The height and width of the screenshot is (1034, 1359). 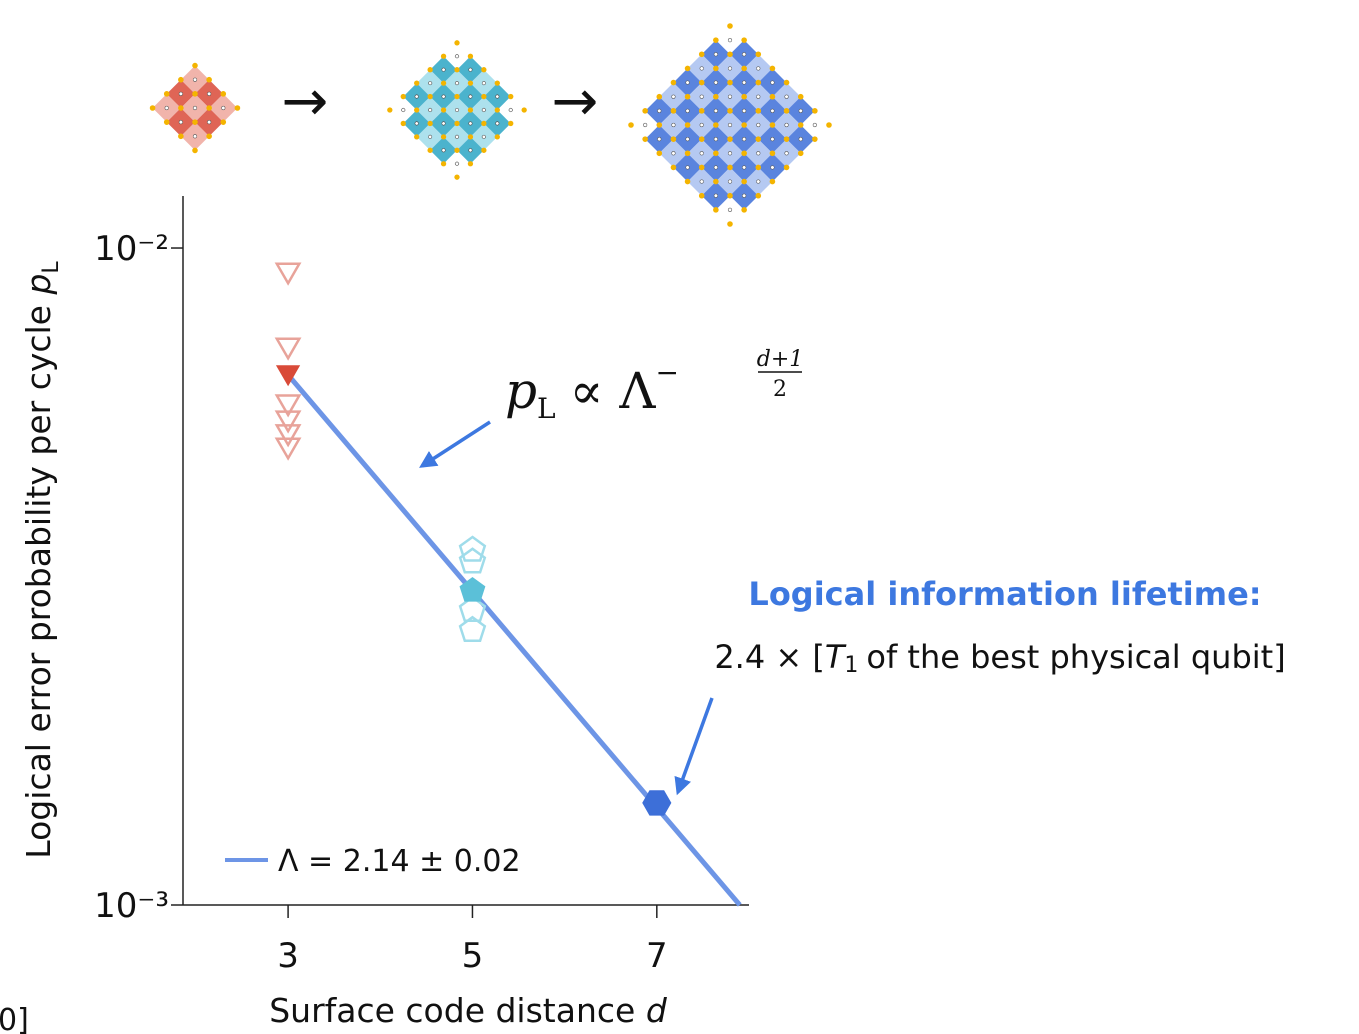 I want to click on lifetime-text: 2.4 × [T1 of the best physical qubit], so click(x=999, y=658).